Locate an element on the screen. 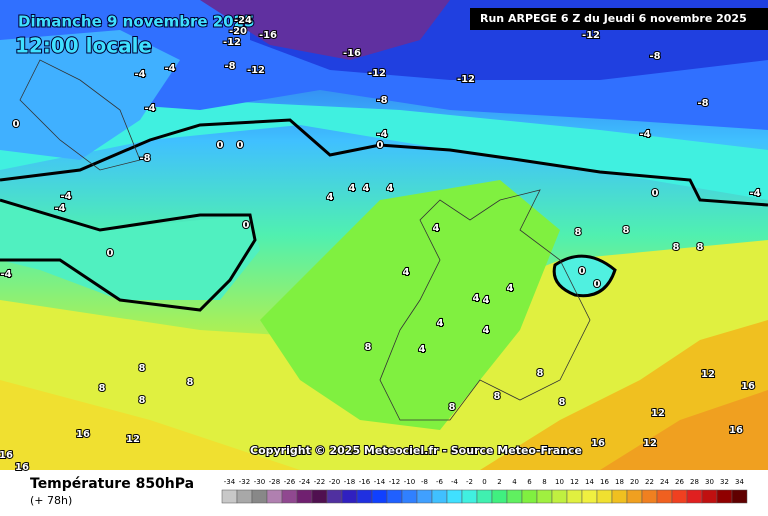 This screenshot has width=768, height=516. scale-label: 30 is located at coordinates (709, 482).